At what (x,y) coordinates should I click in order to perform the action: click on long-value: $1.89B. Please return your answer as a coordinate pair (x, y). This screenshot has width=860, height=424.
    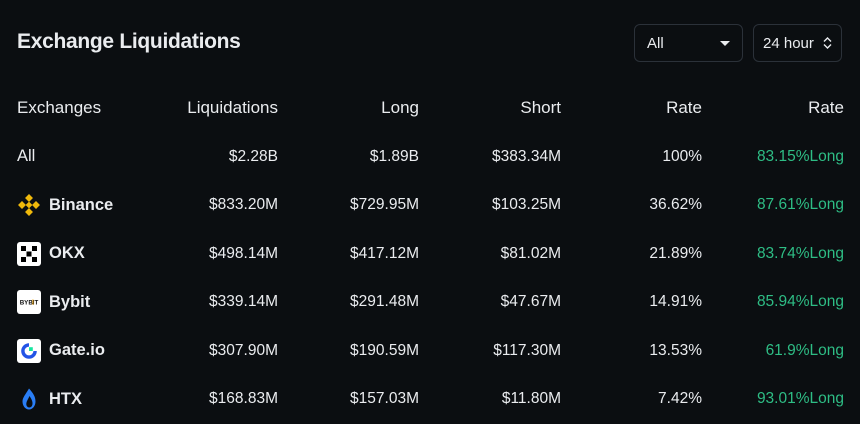
    Looking at the image, I should click on (394, 156).